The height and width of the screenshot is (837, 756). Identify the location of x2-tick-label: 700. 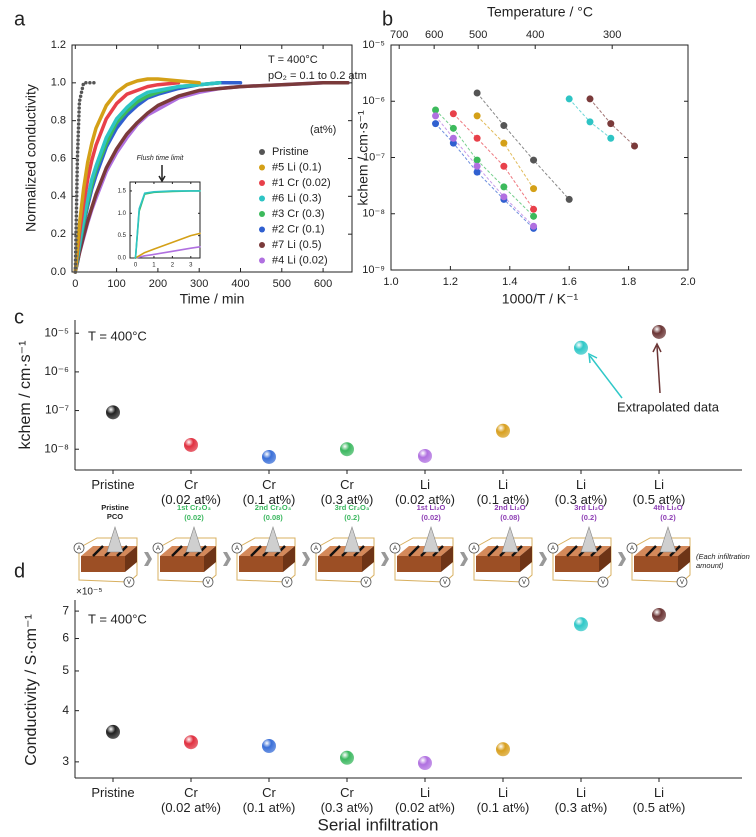
(399, 35).